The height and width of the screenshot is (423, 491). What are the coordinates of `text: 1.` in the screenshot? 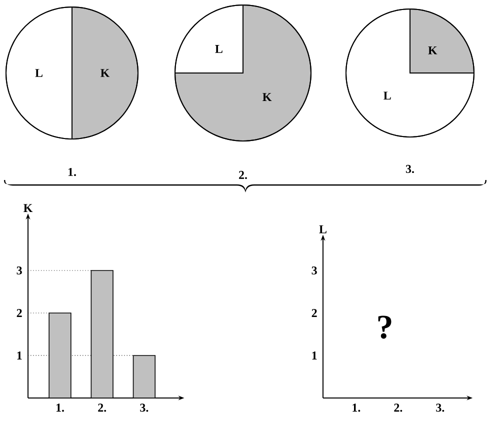 It's located at (72, 172).